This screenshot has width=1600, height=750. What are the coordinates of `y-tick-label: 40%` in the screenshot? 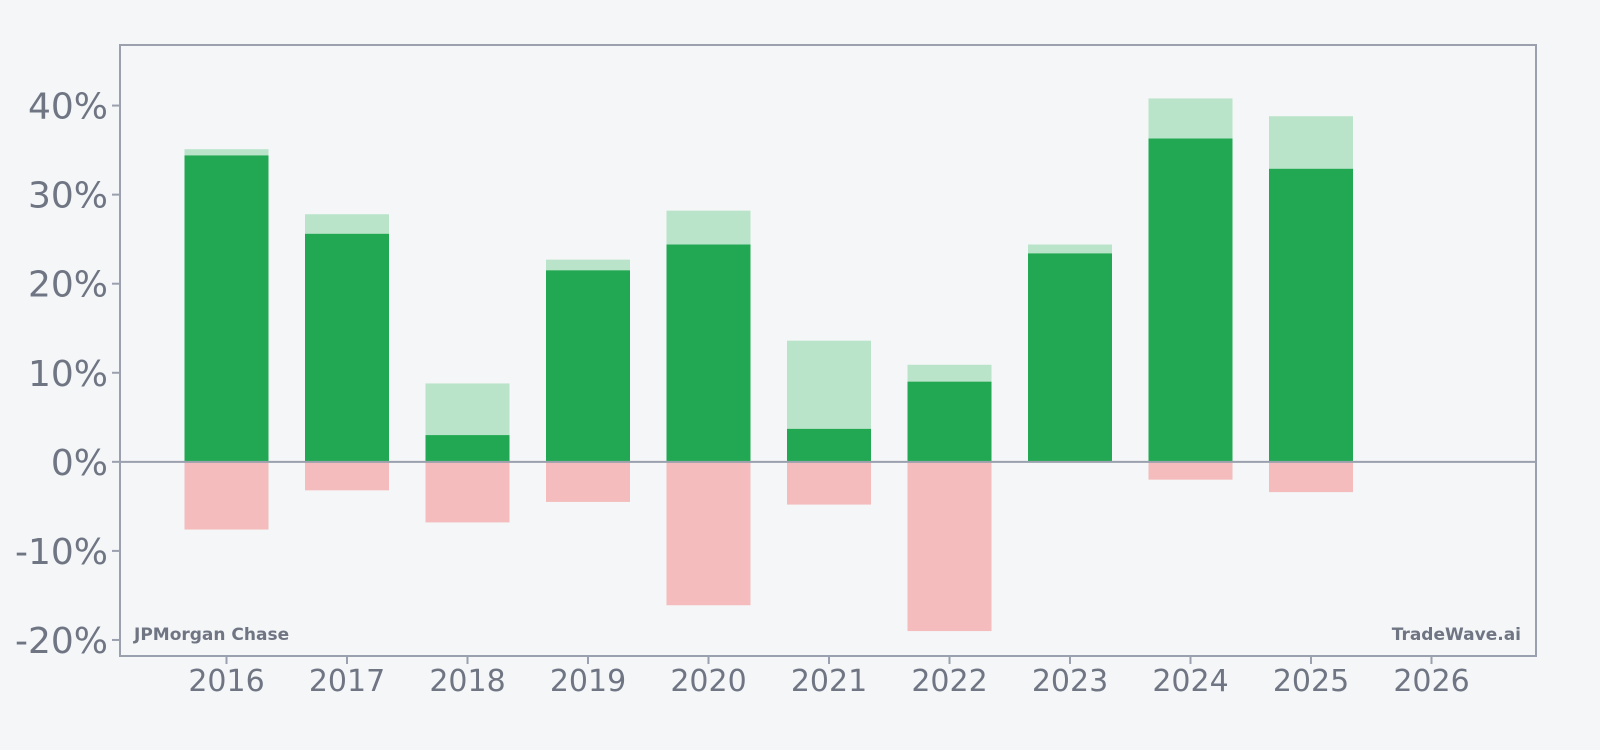 It's located at (68, 107).